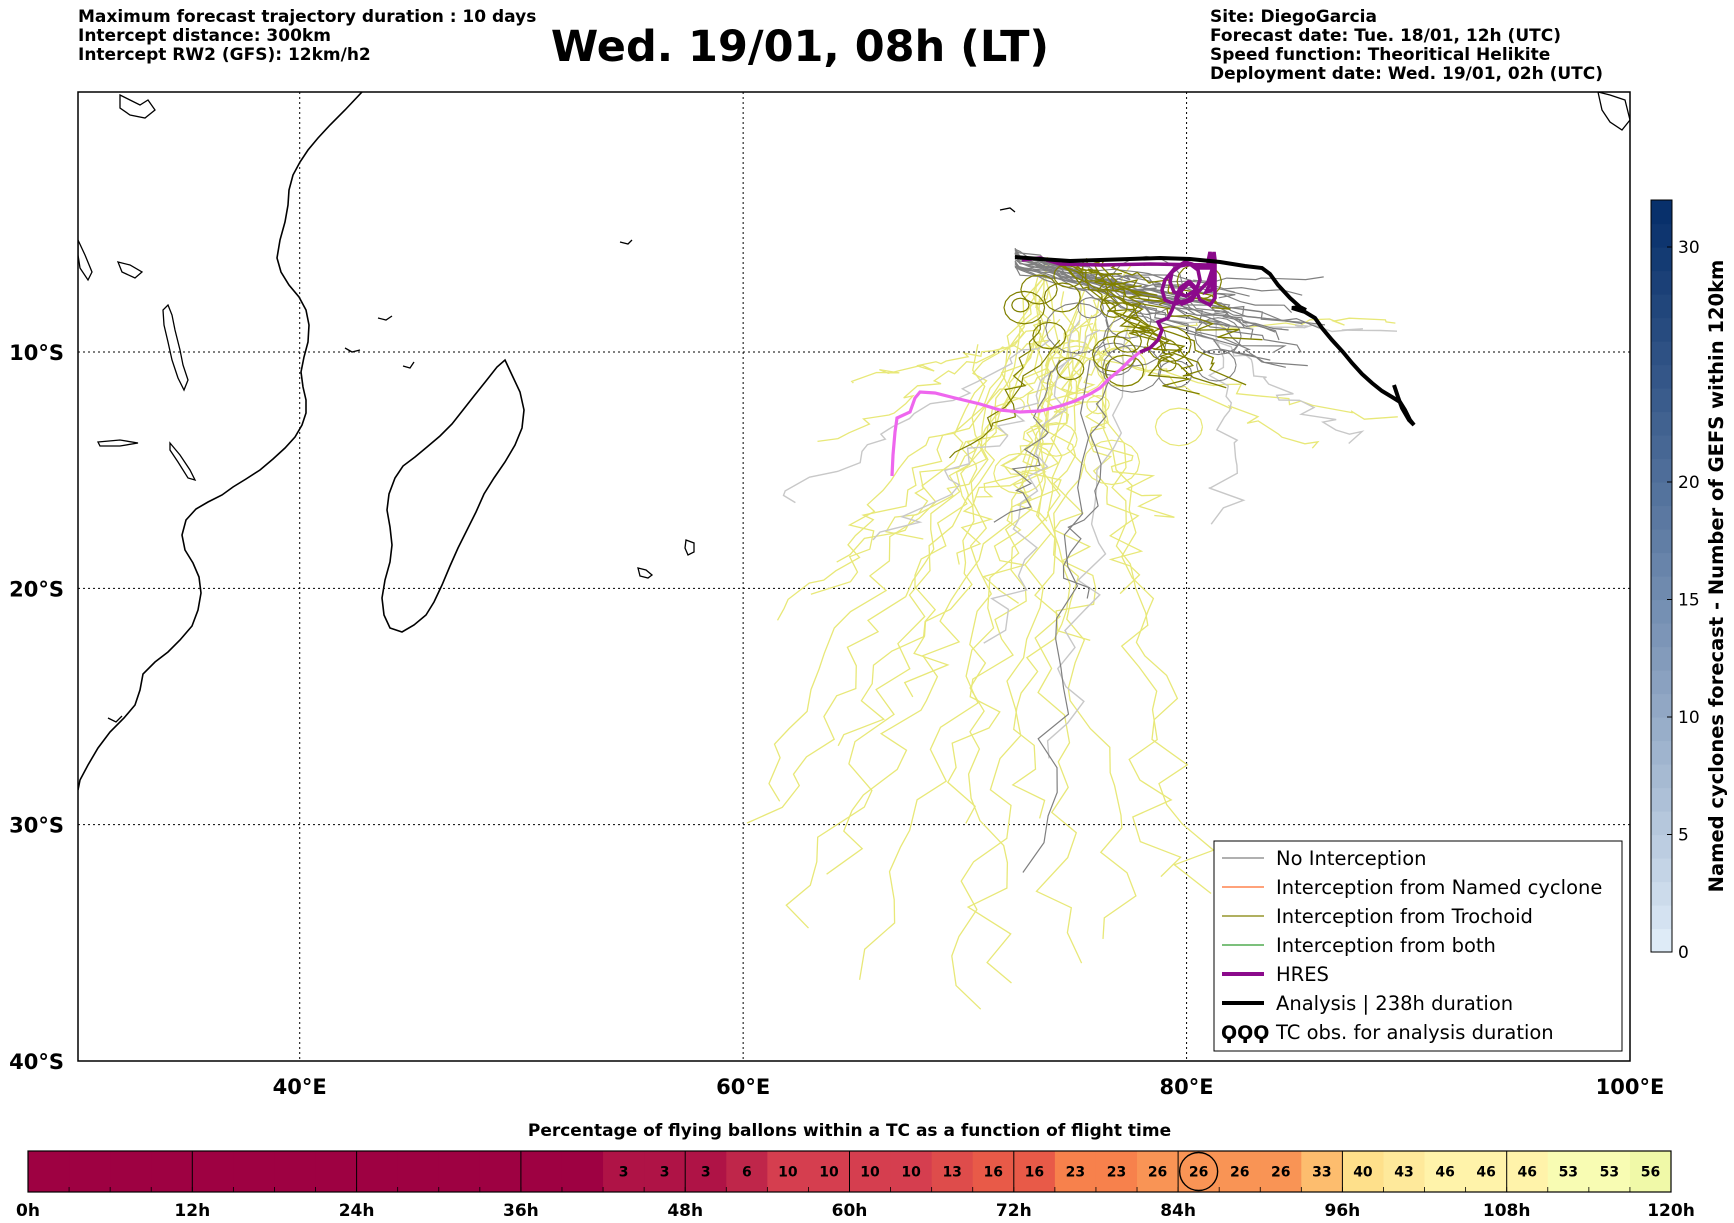 This screenshot has width=1734, height=1223. Describe the element at coordinates (800, 47) in the screenshot. I see `page-title: Wed. 19/01, 08h (LT)` at that location.